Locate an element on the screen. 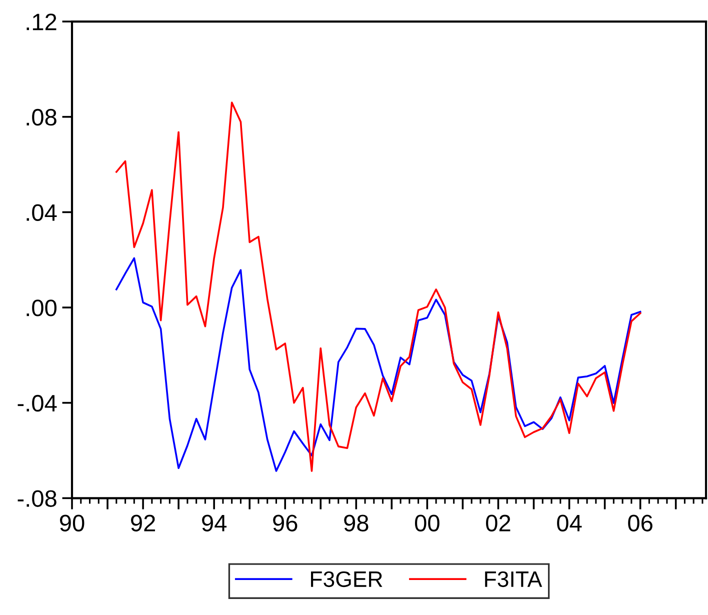 The image size is (708, 615). y-tick-label: .00 is located at coordinates (41, 308).